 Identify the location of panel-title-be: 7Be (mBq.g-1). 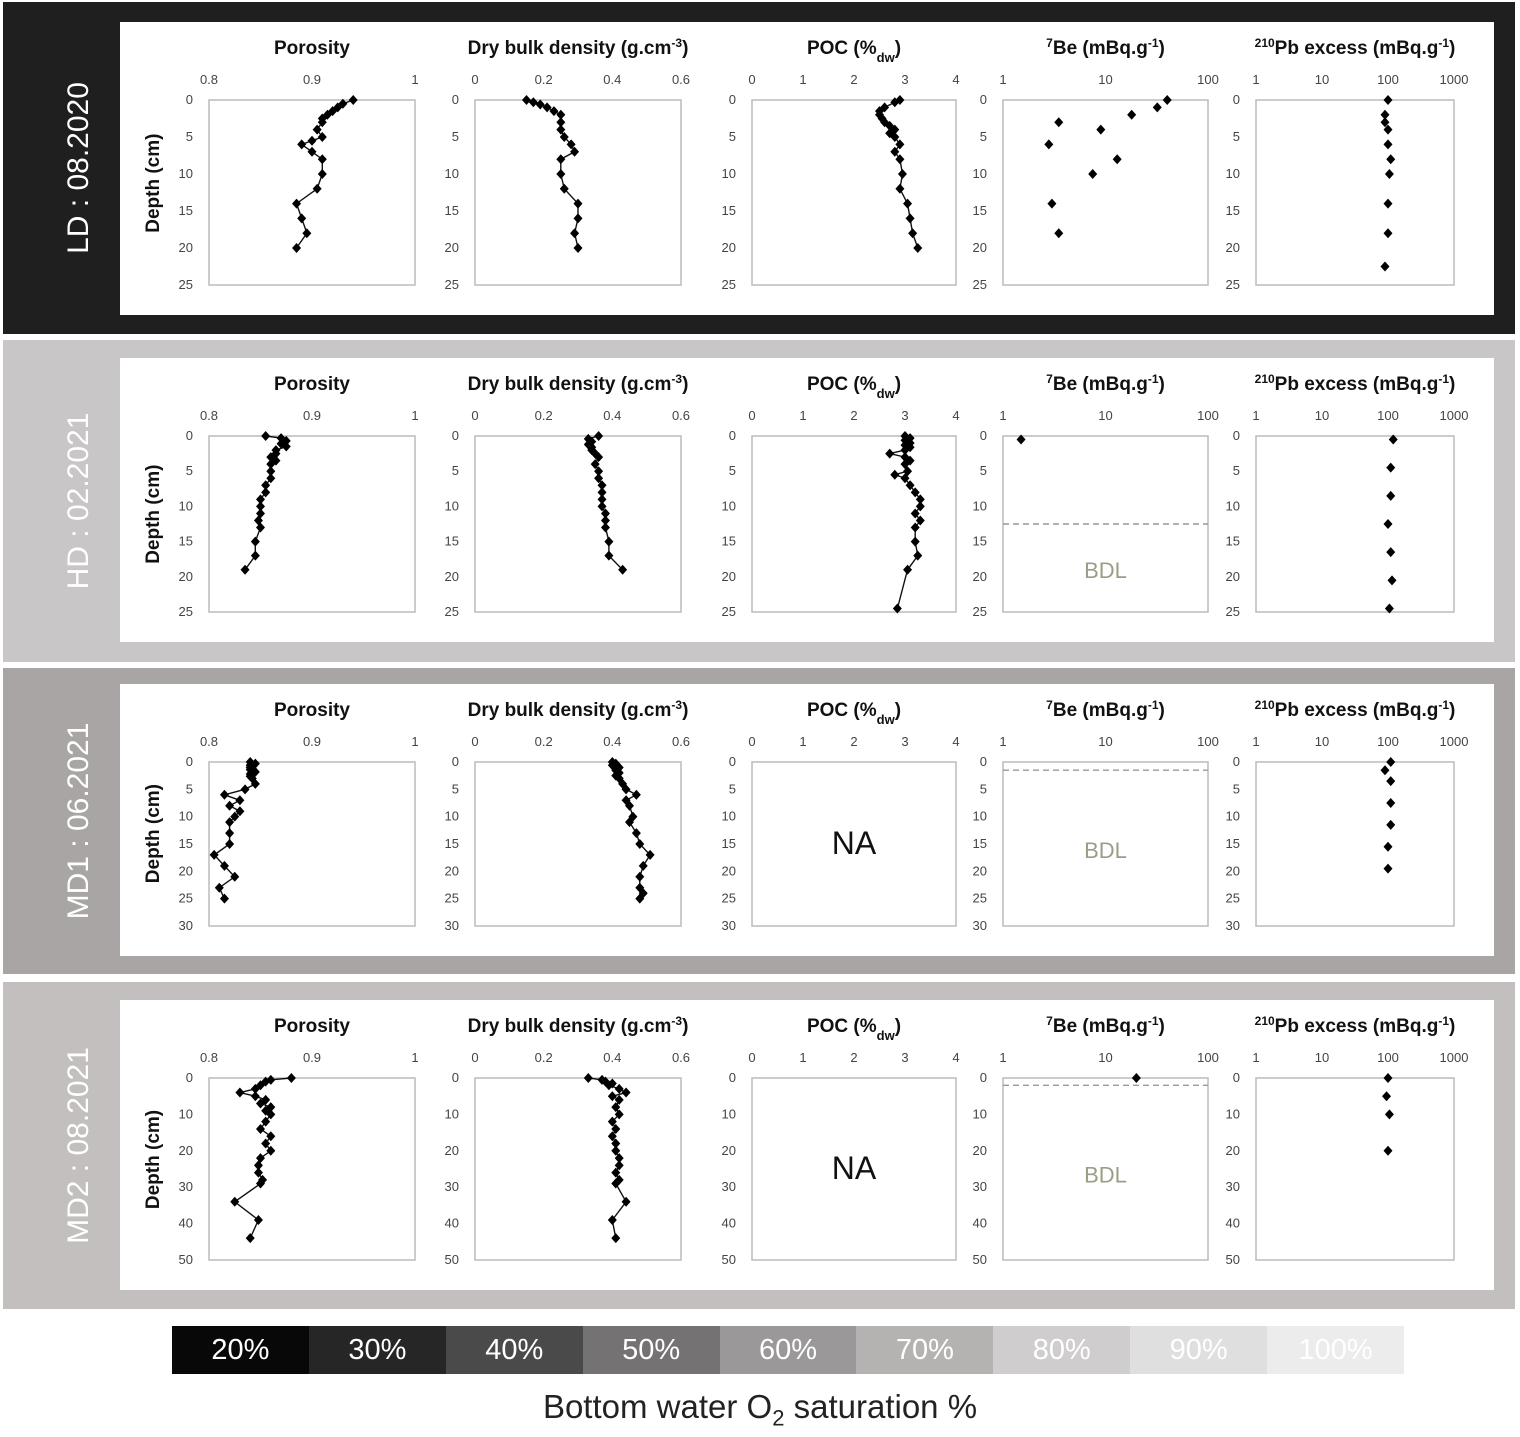
(1105, 709).